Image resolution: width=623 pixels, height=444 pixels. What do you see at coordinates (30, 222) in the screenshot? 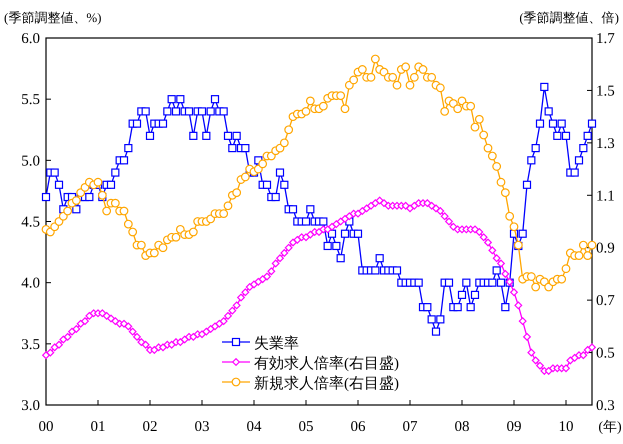
I see `y-tick-label: 4.5` at bounding box center [30, 222].